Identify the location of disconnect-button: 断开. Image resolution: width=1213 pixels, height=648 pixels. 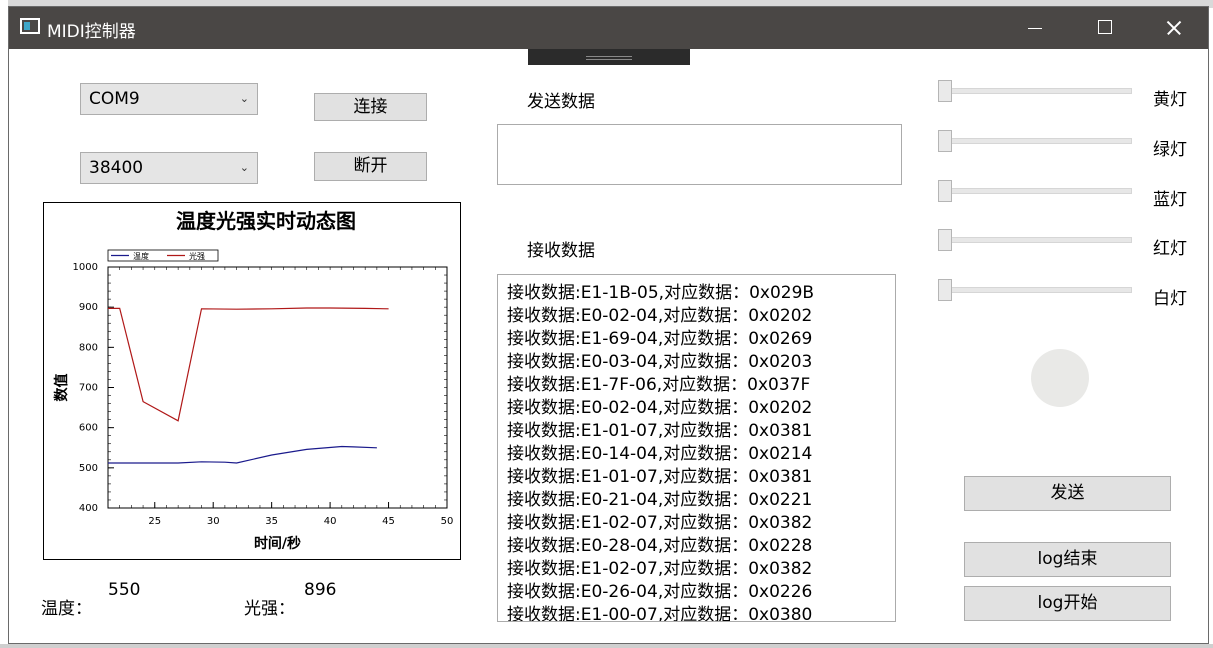
(370, 166).